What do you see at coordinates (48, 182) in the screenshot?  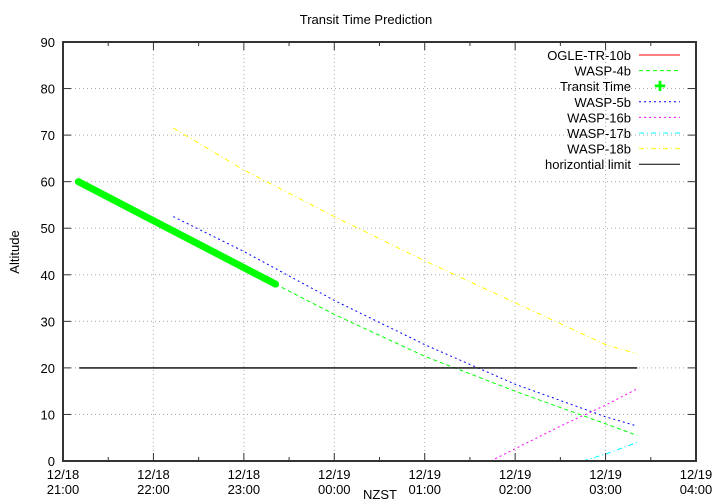 I see `y-tick-label: 60` at bounding box center [48, 182].